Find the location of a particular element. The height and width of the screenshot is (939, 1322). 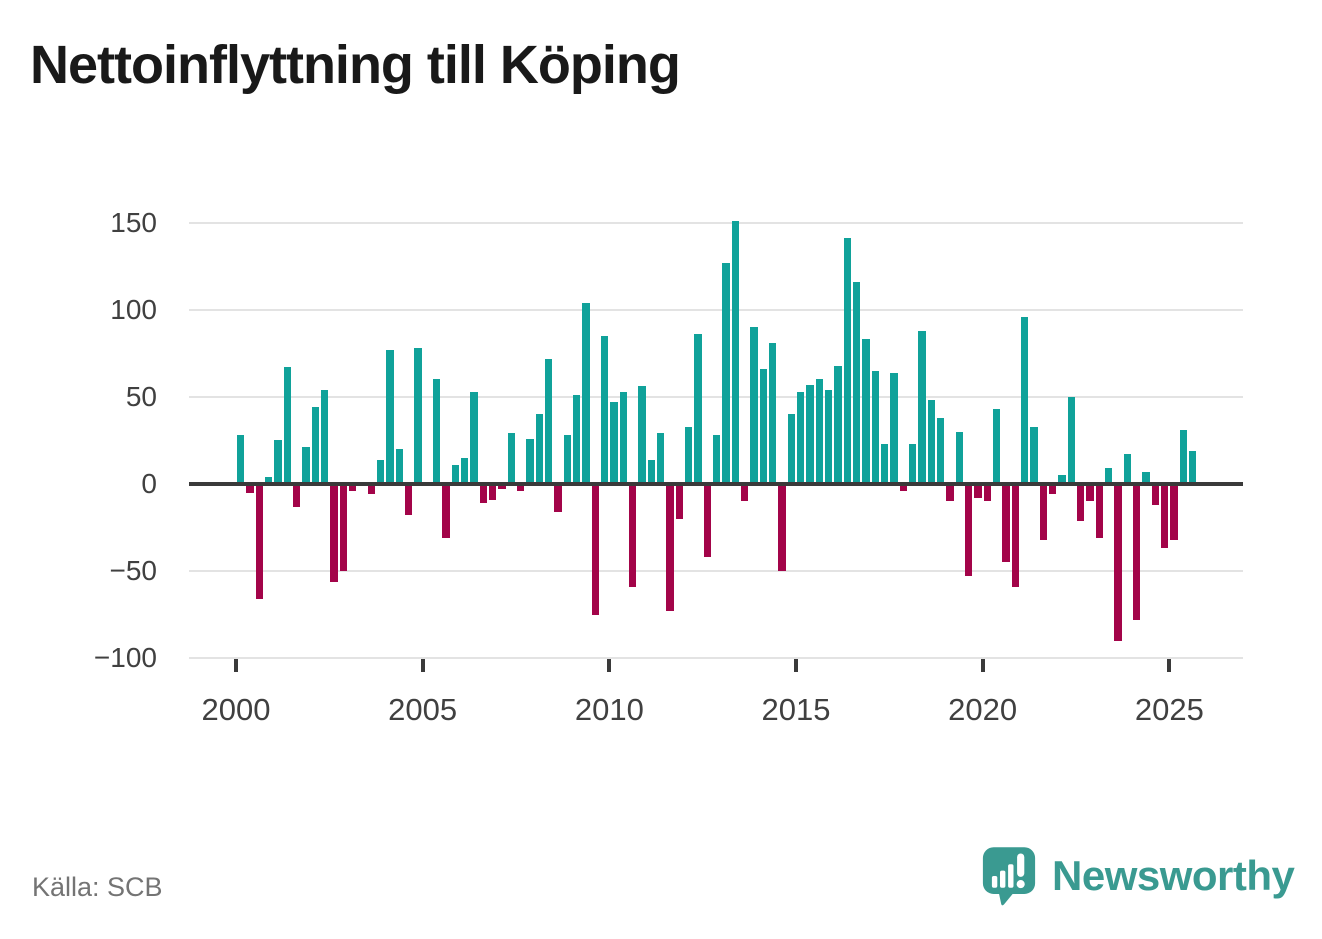

y-axis-label: 100 is located at coordinates (133, 309).